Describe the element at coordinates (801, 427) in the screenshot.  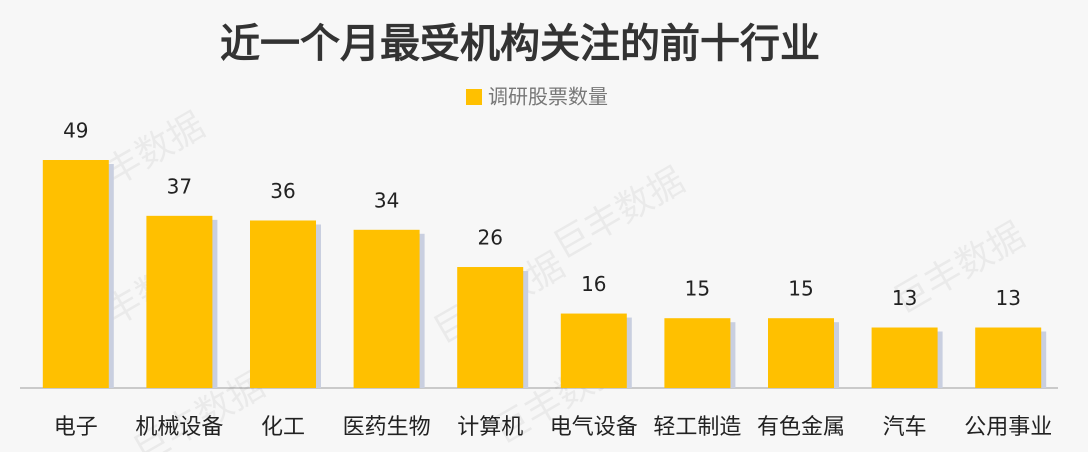
I see `x-tick-label: 有色金属` at that location.